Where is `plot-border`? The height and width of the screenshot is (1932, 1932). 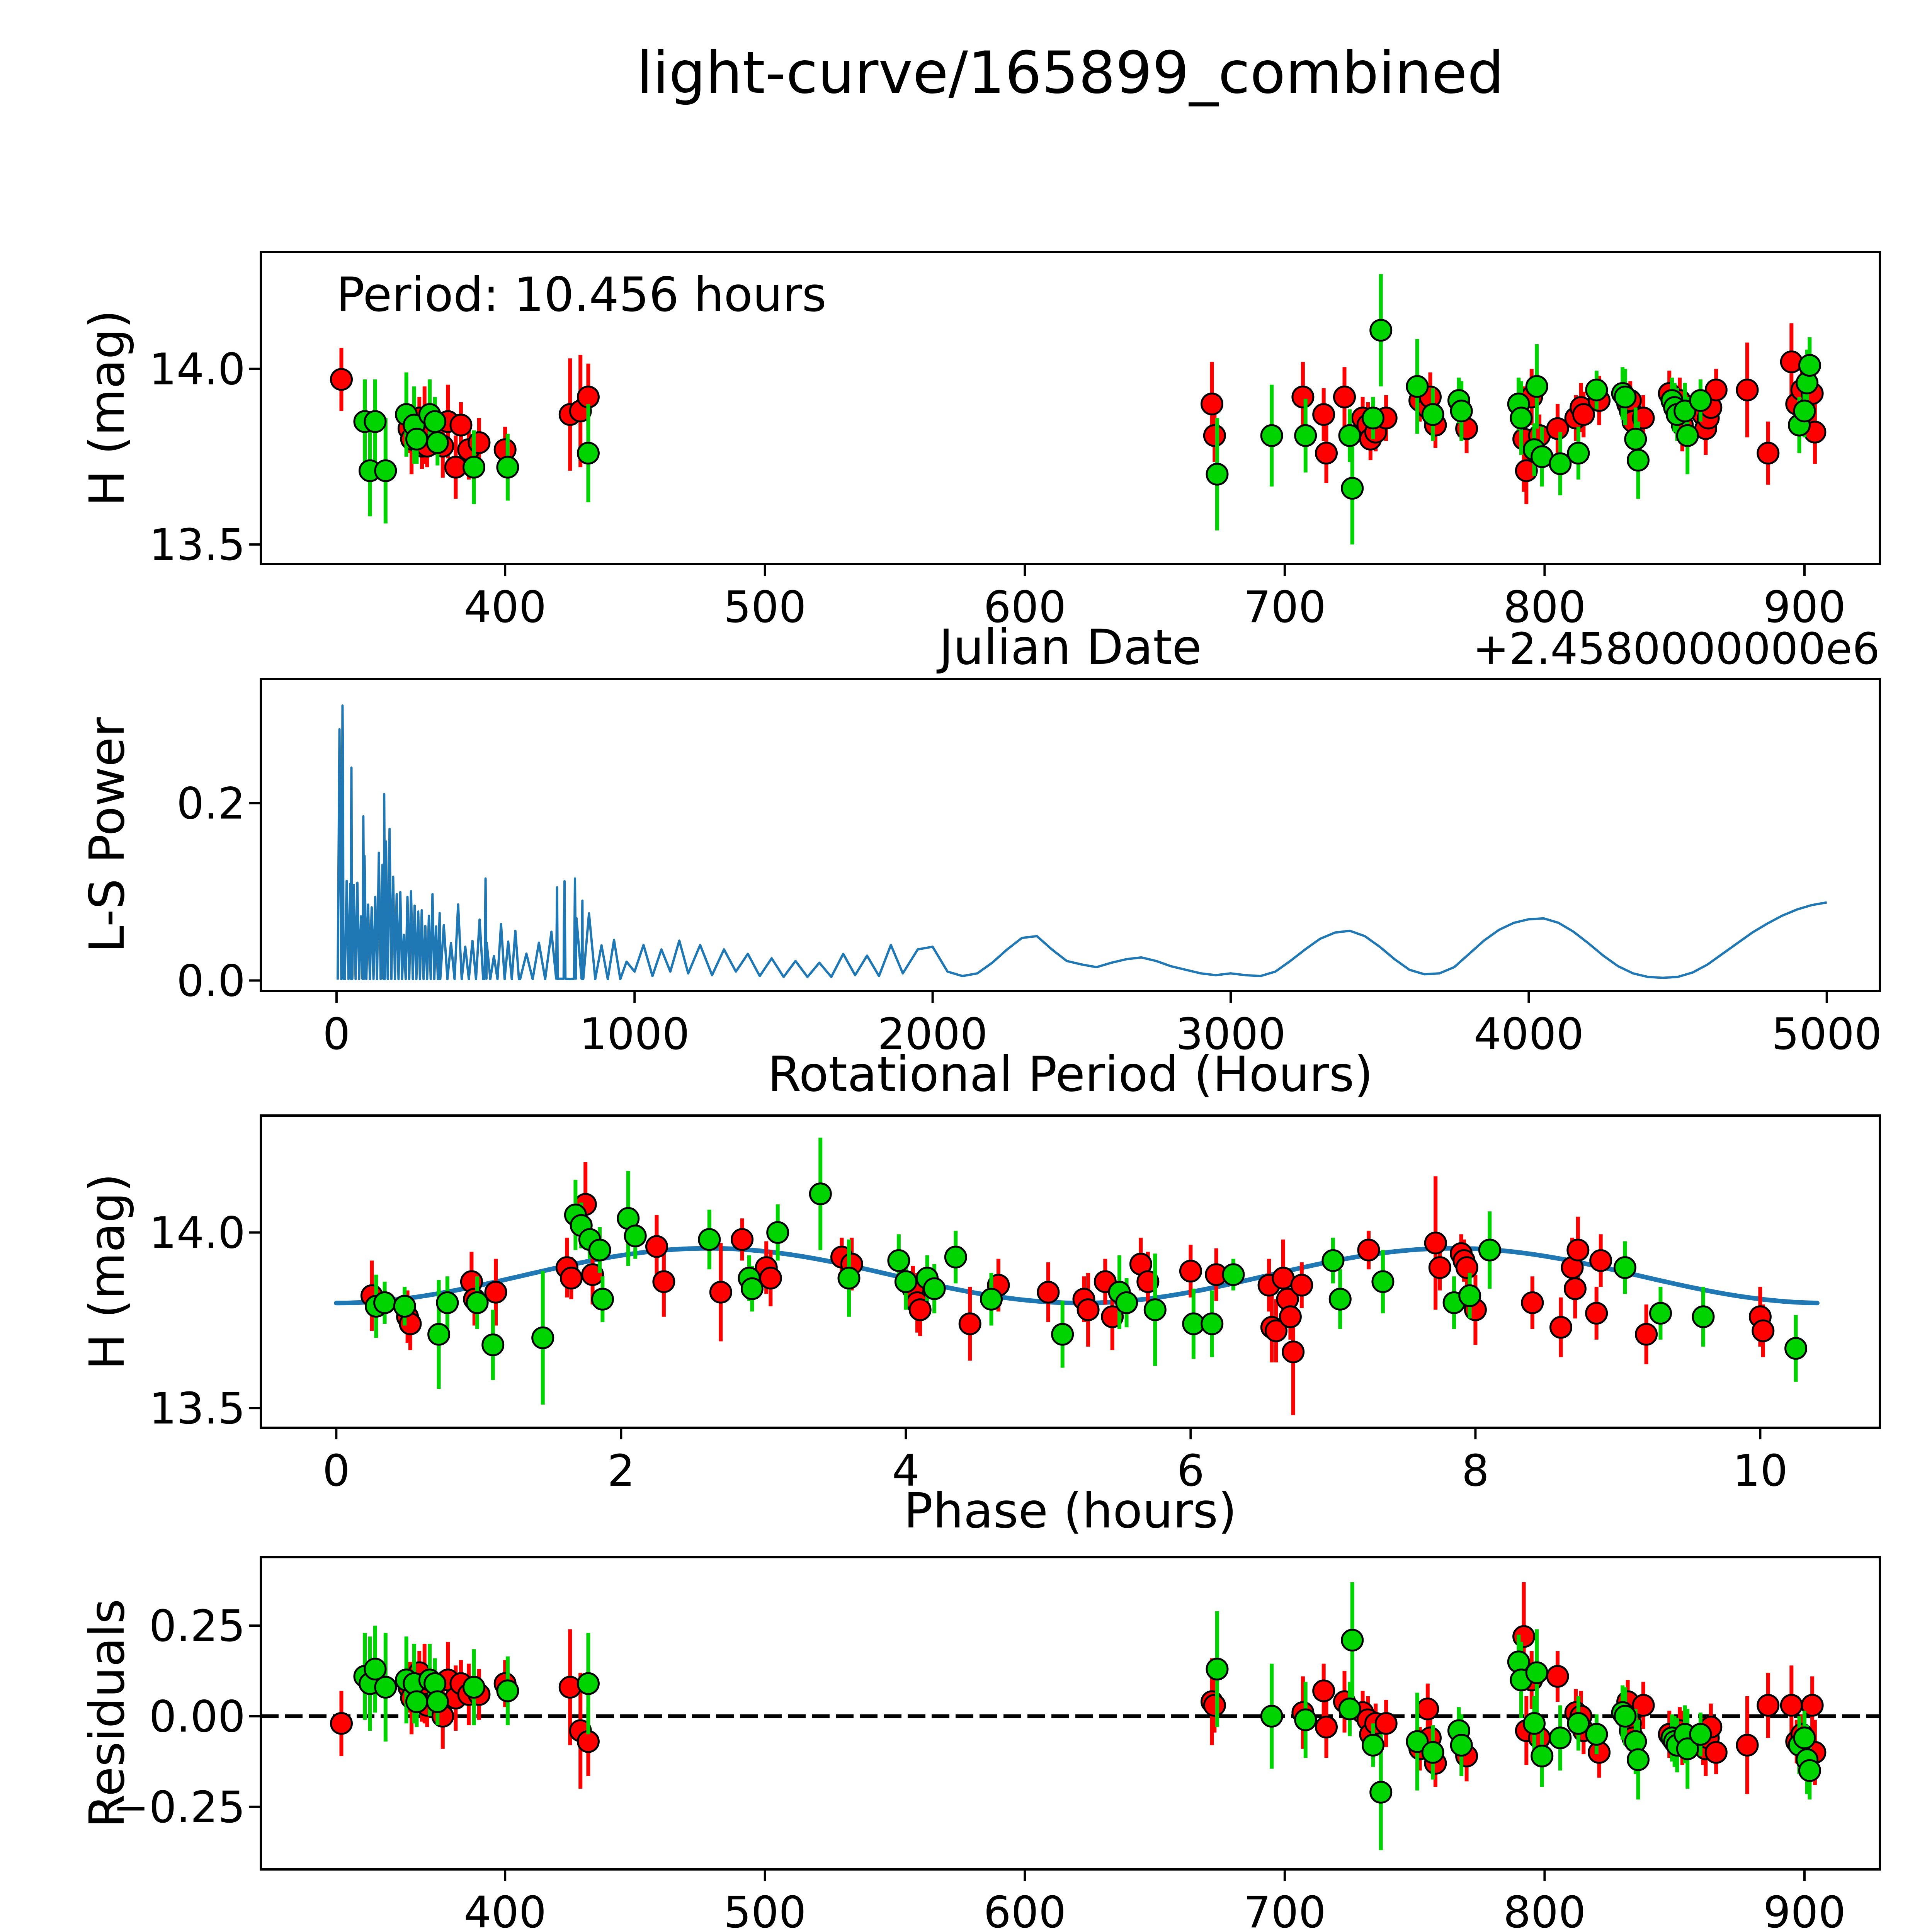 plot-border is located at coordinates (1070, 408).